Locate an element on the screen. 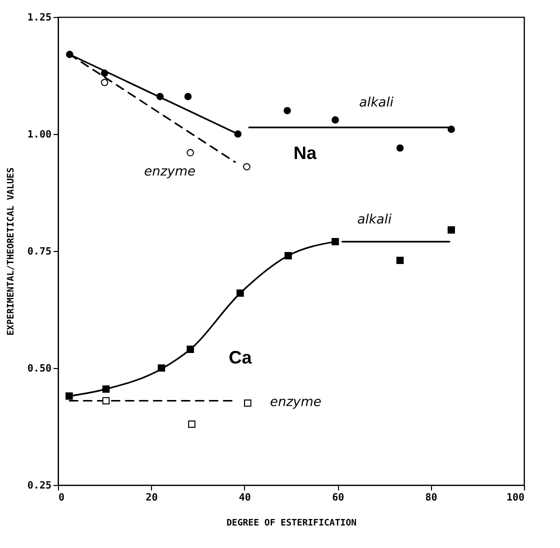 This screenshot has height=548, width=560. y-tick-label: 0.75 is located at coordinates (39, 252).